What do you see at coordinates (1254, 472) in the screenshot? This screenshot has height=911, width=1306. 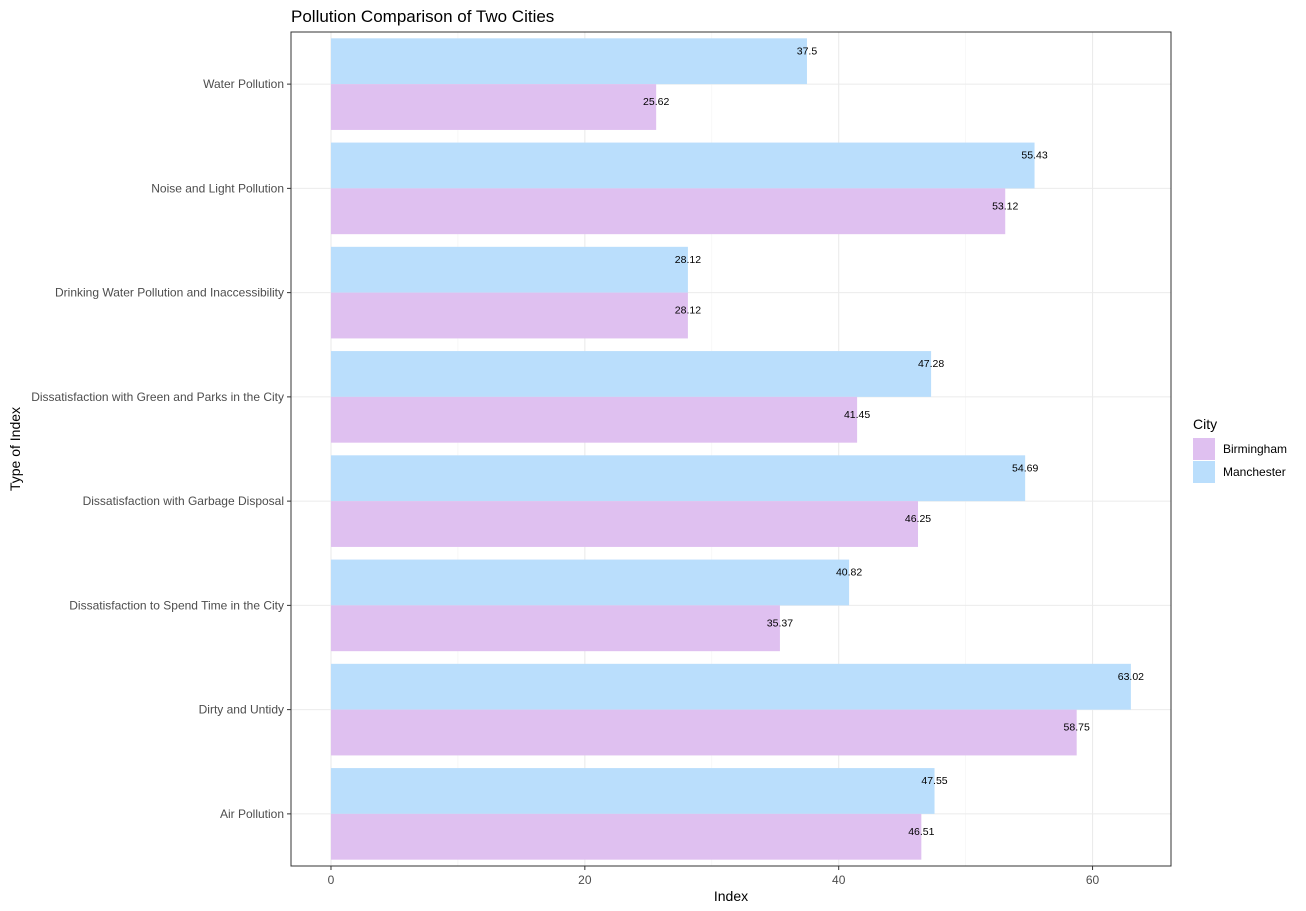 I see `legend-label-manchester: Manchester` at bounding box center [1254, 472].